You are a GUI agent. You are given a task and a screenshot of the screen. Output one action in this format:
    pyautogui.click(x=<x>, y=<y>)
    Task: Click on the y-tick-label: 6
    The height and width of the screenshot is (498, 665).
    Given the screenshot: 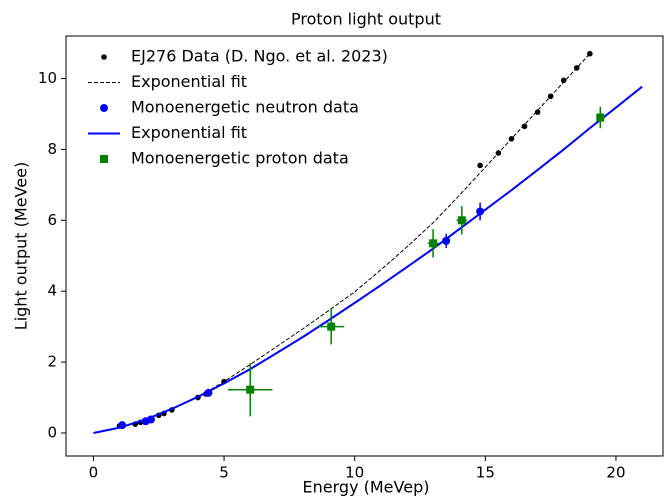 What is the action you would take?
    pyautogui.click(x=52, y=220)
    